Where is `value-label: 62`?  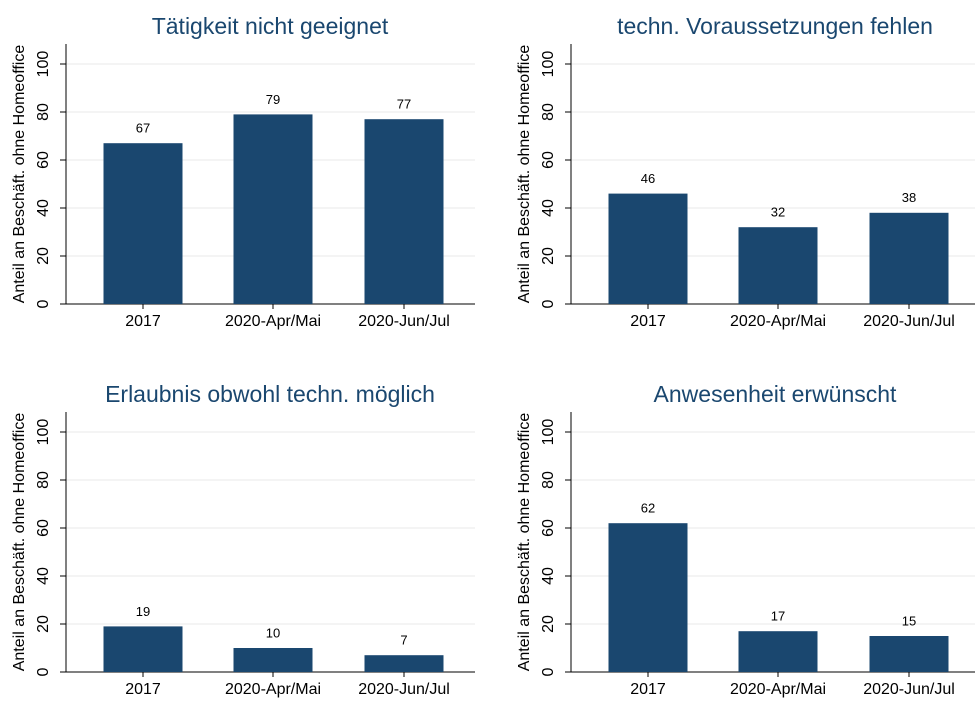
value-label: 62 is located at coordinates (648, 508).